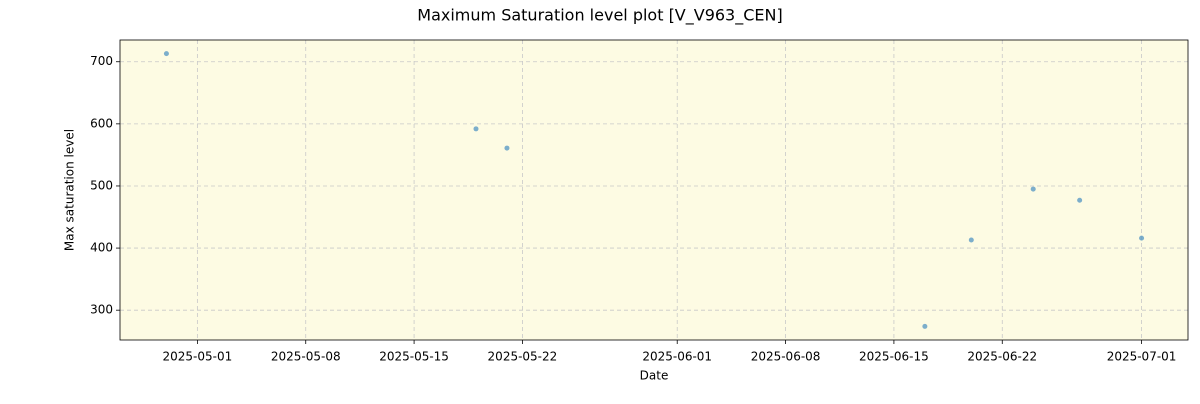 The height and width of the screenshot is (404, 1200). I want to click on y-tick-label: 600, so click(101, 123).